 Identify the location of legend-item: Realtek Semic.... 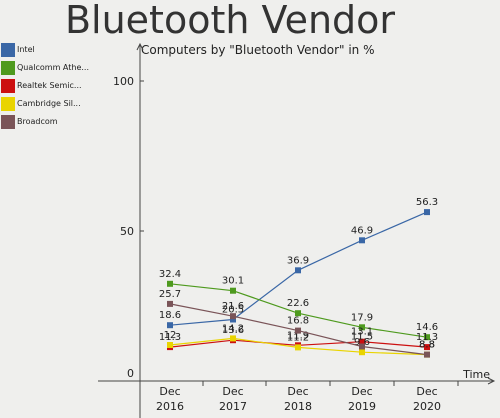
(65, 86).